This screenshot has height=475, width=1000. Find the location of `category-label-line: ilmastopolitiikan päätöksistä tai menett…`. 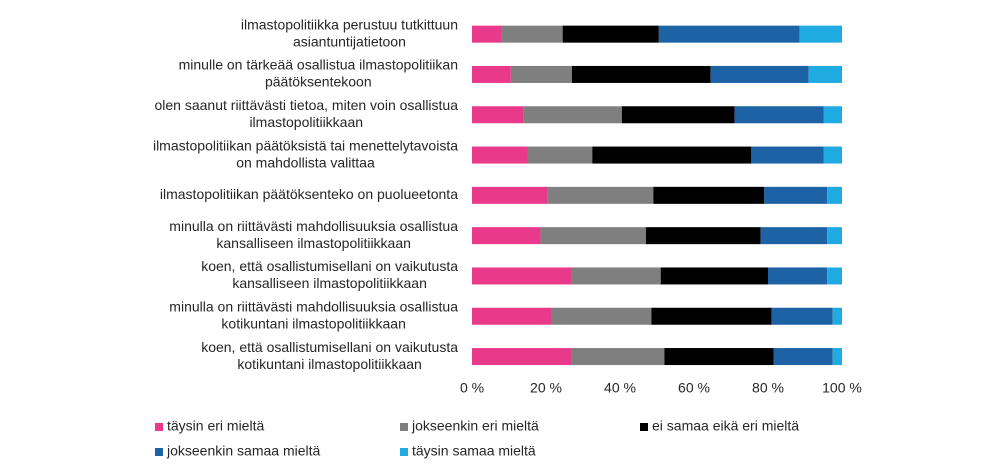

category-label-line: ilmastopolitiikan päätöksistä tai menett… is located at coordinates (305, 145).